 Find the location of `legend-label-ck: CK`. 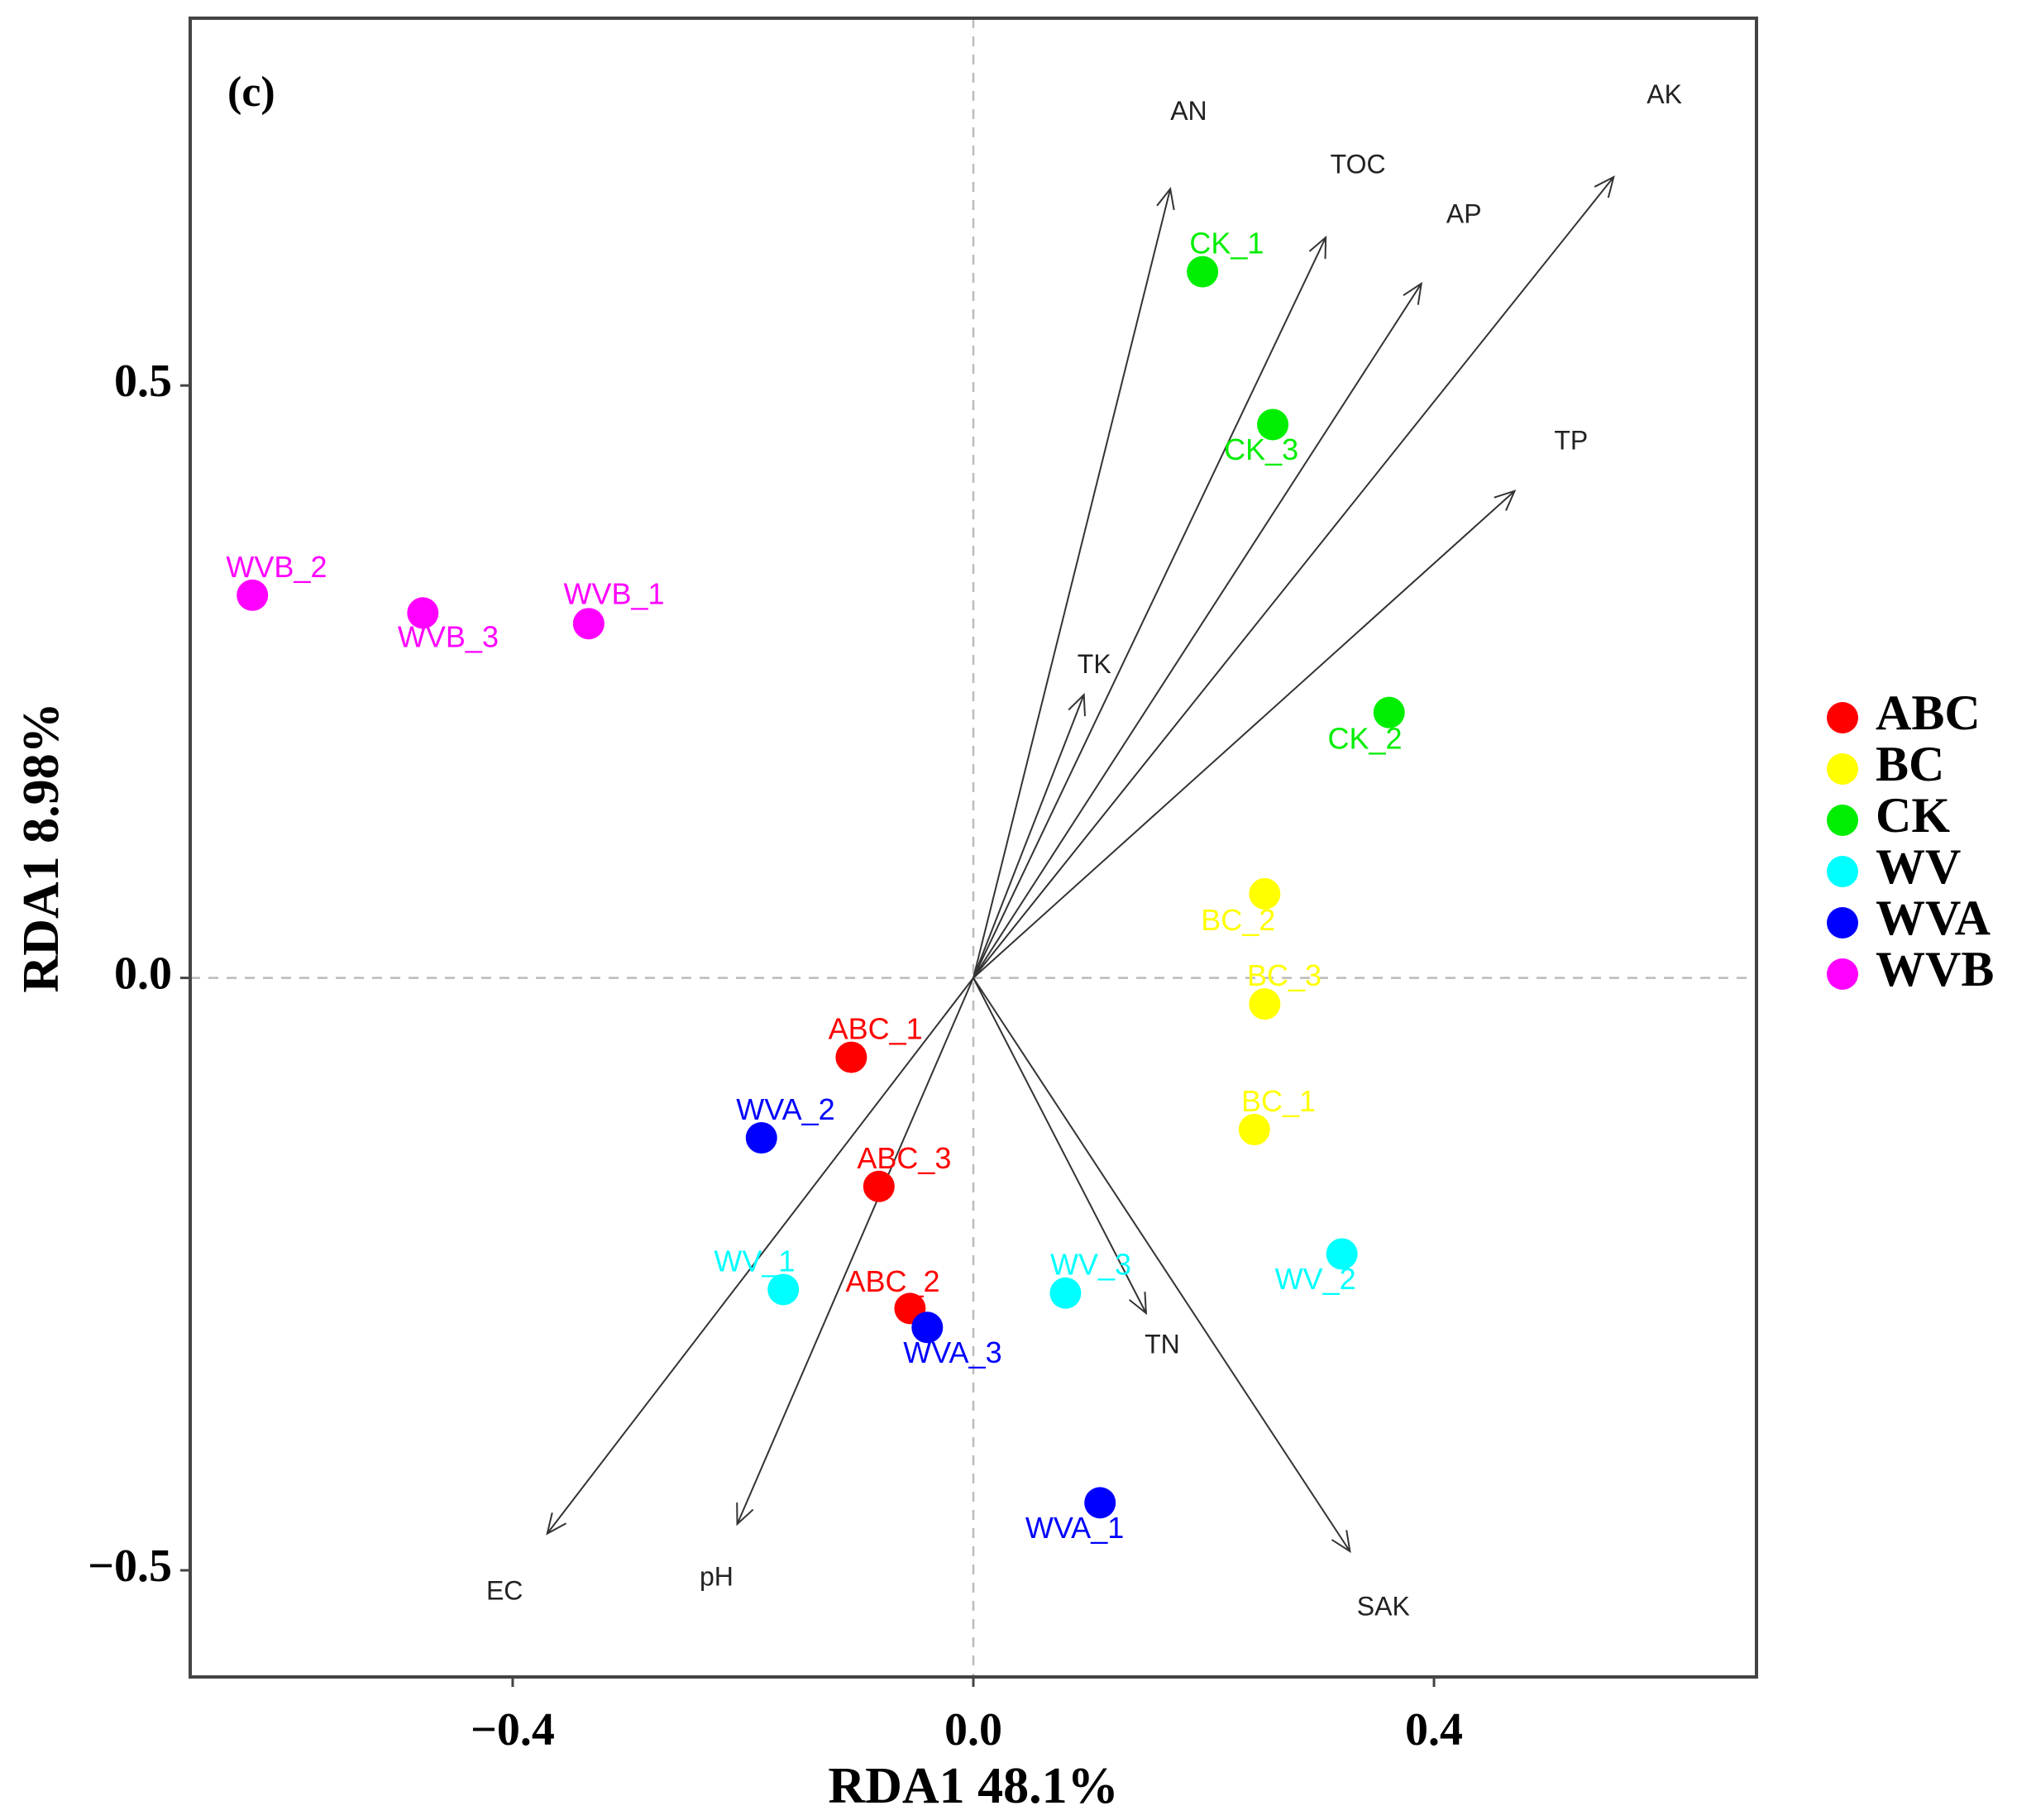

legend-label-ck: CK is located at coordinates (1913, 815).